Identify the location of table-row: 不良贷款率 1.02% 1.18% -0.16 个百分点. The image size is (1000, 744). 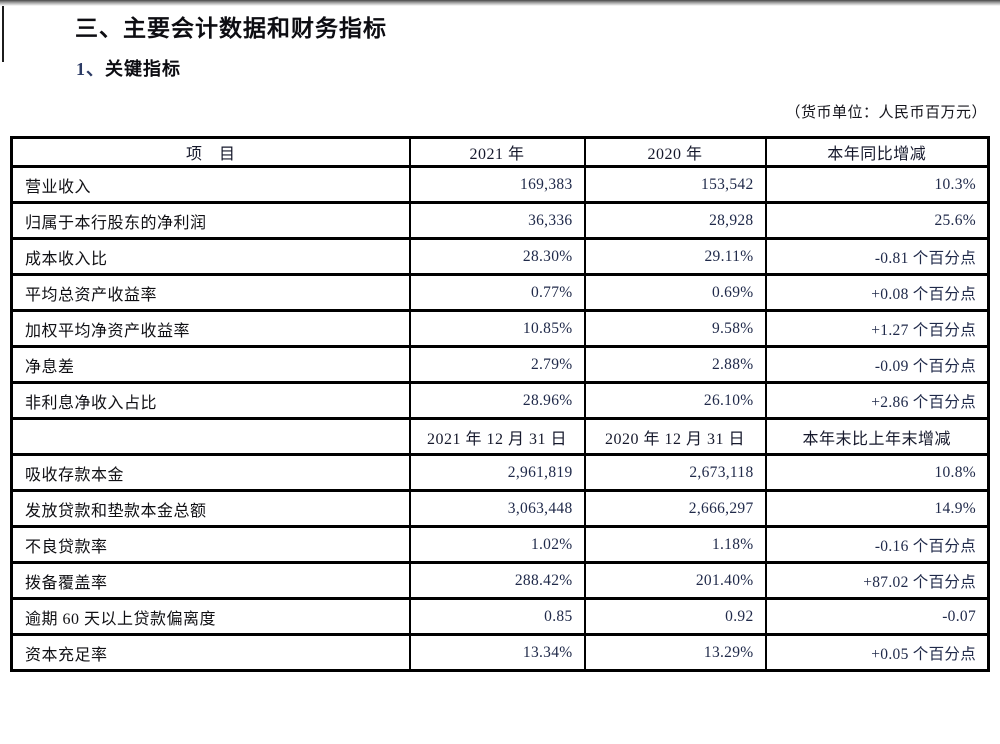
(500, 544).